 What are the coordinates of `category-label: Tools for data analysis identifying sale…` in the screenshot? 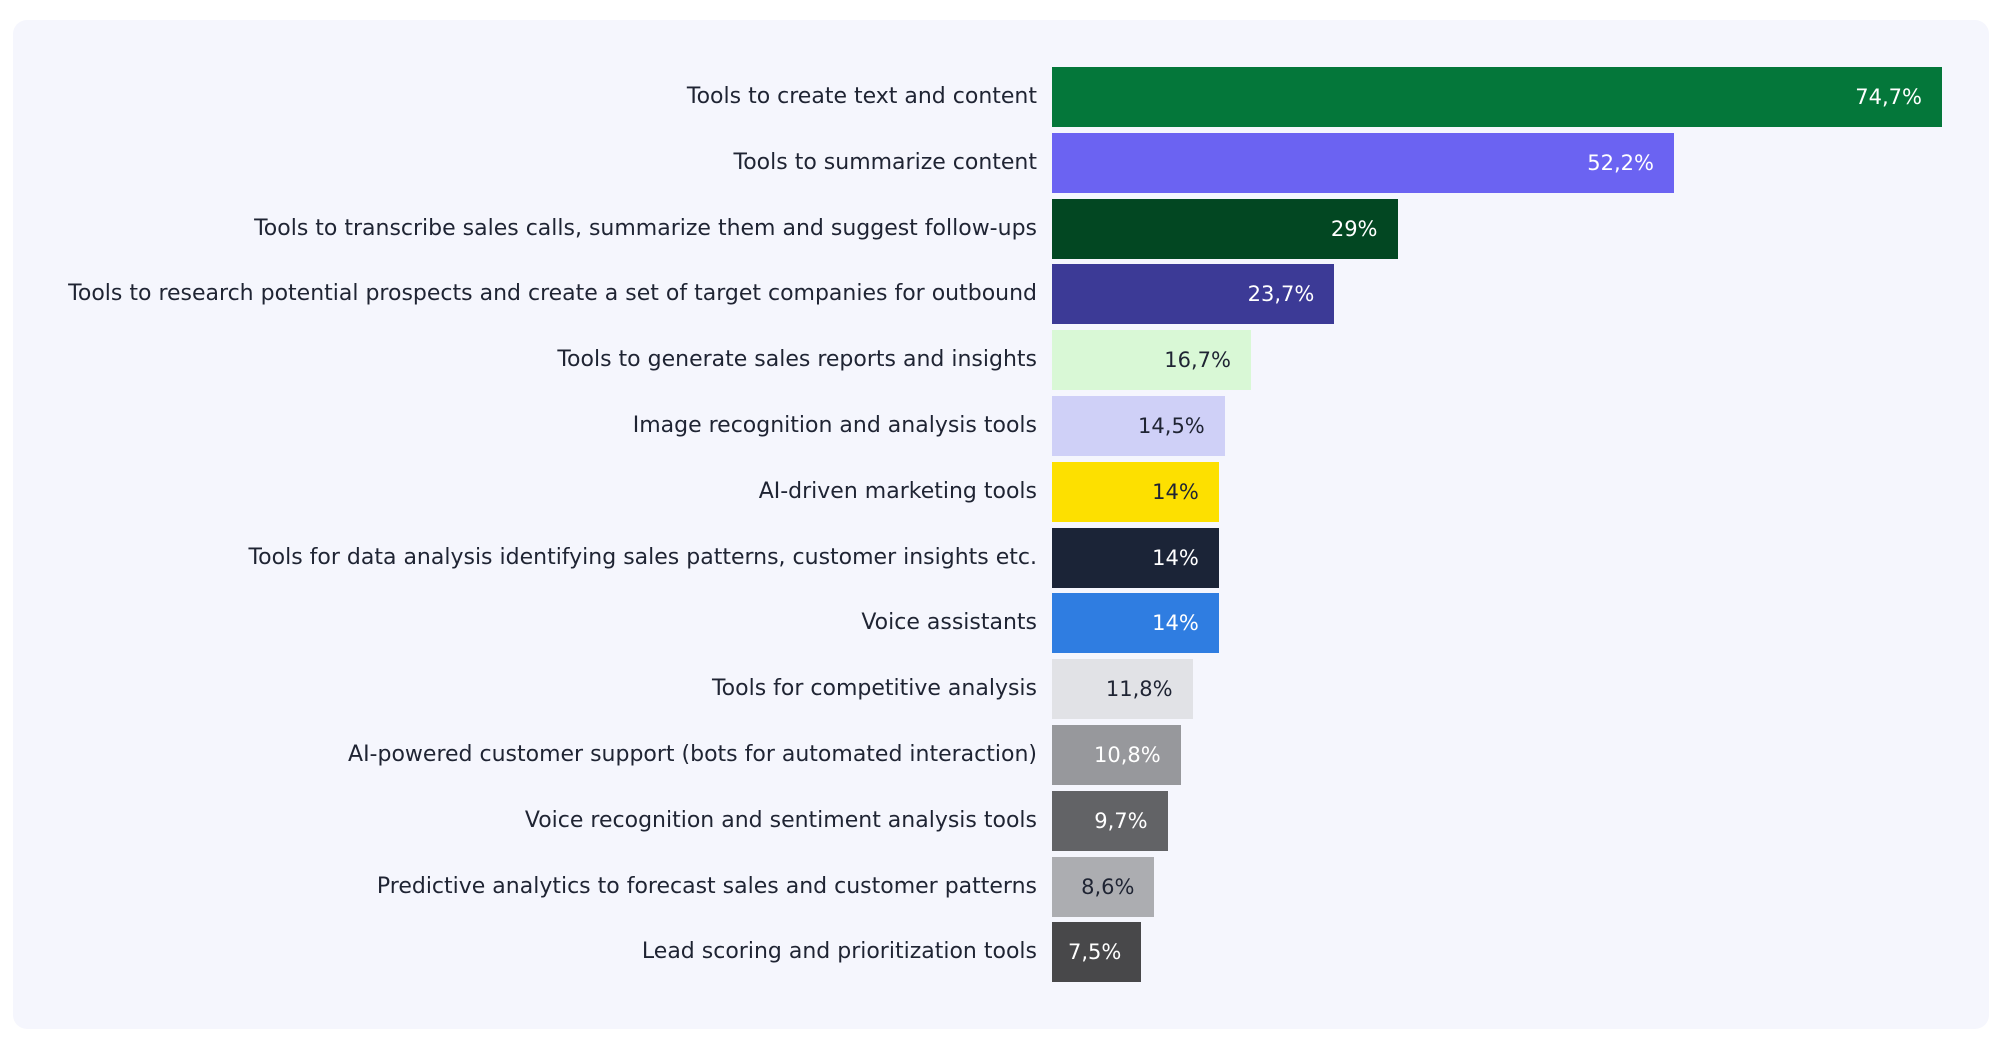 It's located at (642, 557).